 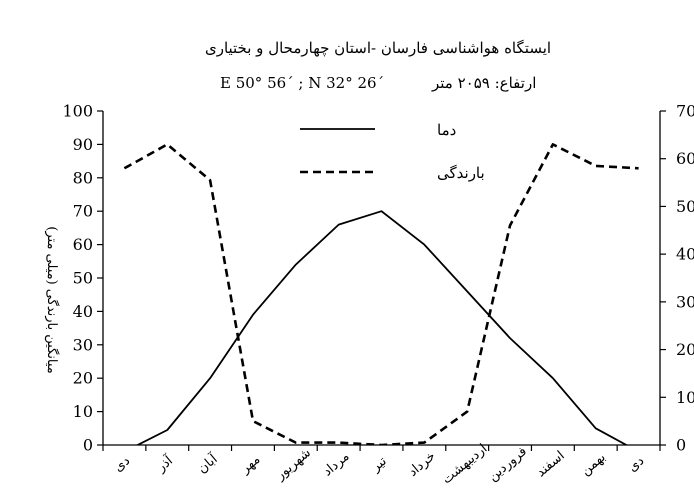 I want to click on x-tick-label: آبان, so click(x=208, y=462).